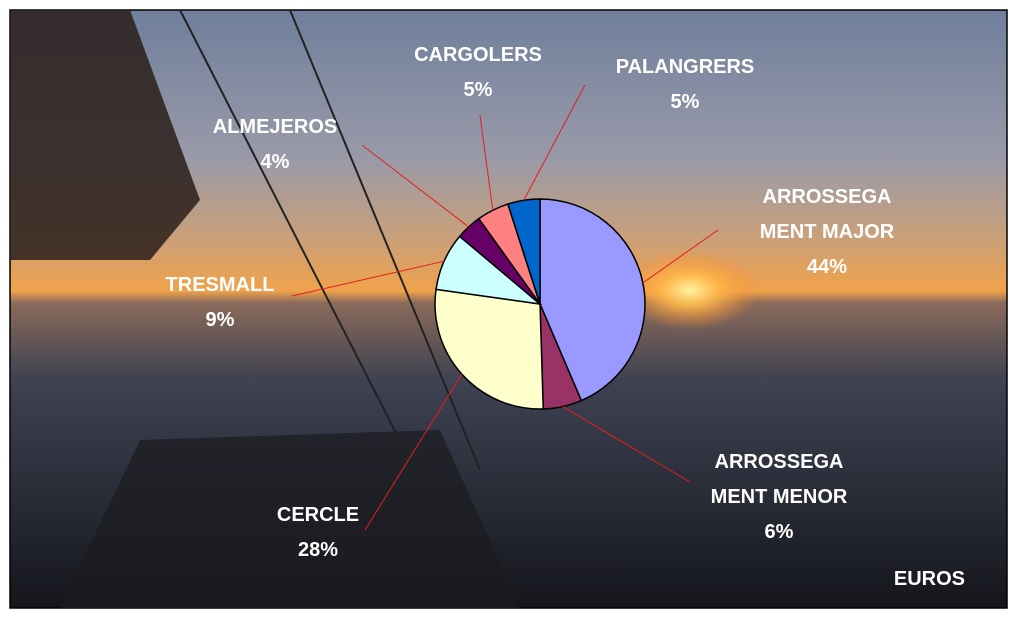 The image size is (1017, 618). What do you see at coordinates (827, 267) in the screenshot?
I see `value-label: 44%` at bounding box center [827, 267].